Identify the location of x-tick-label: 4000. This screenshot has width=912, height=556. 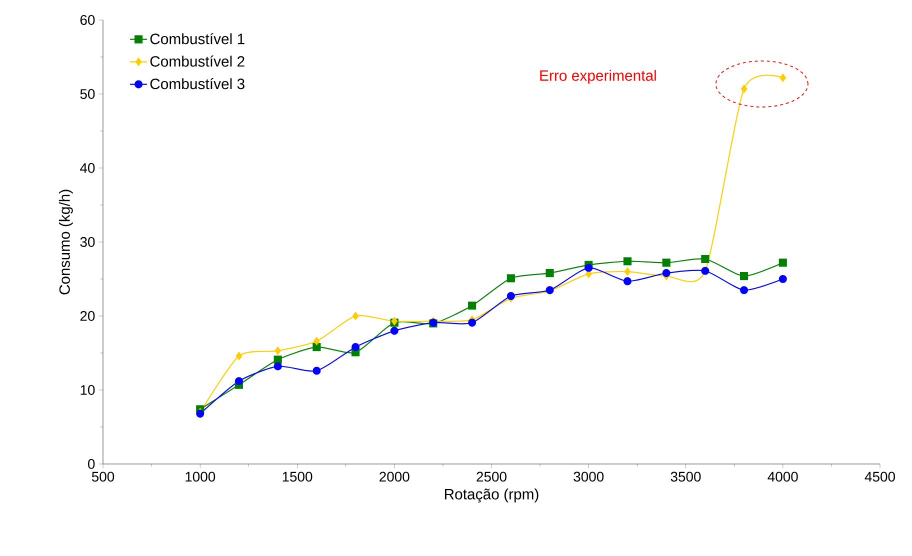
(783, 477).